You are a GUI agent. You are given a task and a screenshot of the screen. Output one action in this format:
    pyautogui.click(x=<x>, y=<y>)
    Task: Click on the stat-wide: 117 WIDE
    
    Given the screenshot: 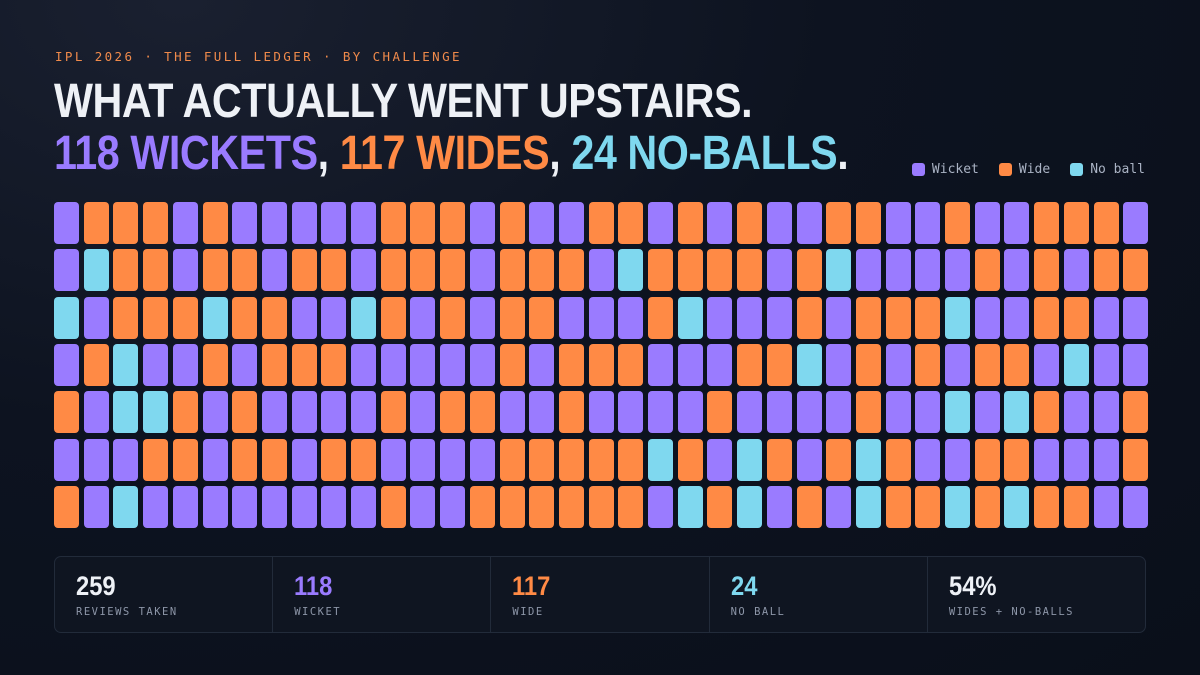 What is the action you would take?
    pyautogui.click(x=600, y=594)
    